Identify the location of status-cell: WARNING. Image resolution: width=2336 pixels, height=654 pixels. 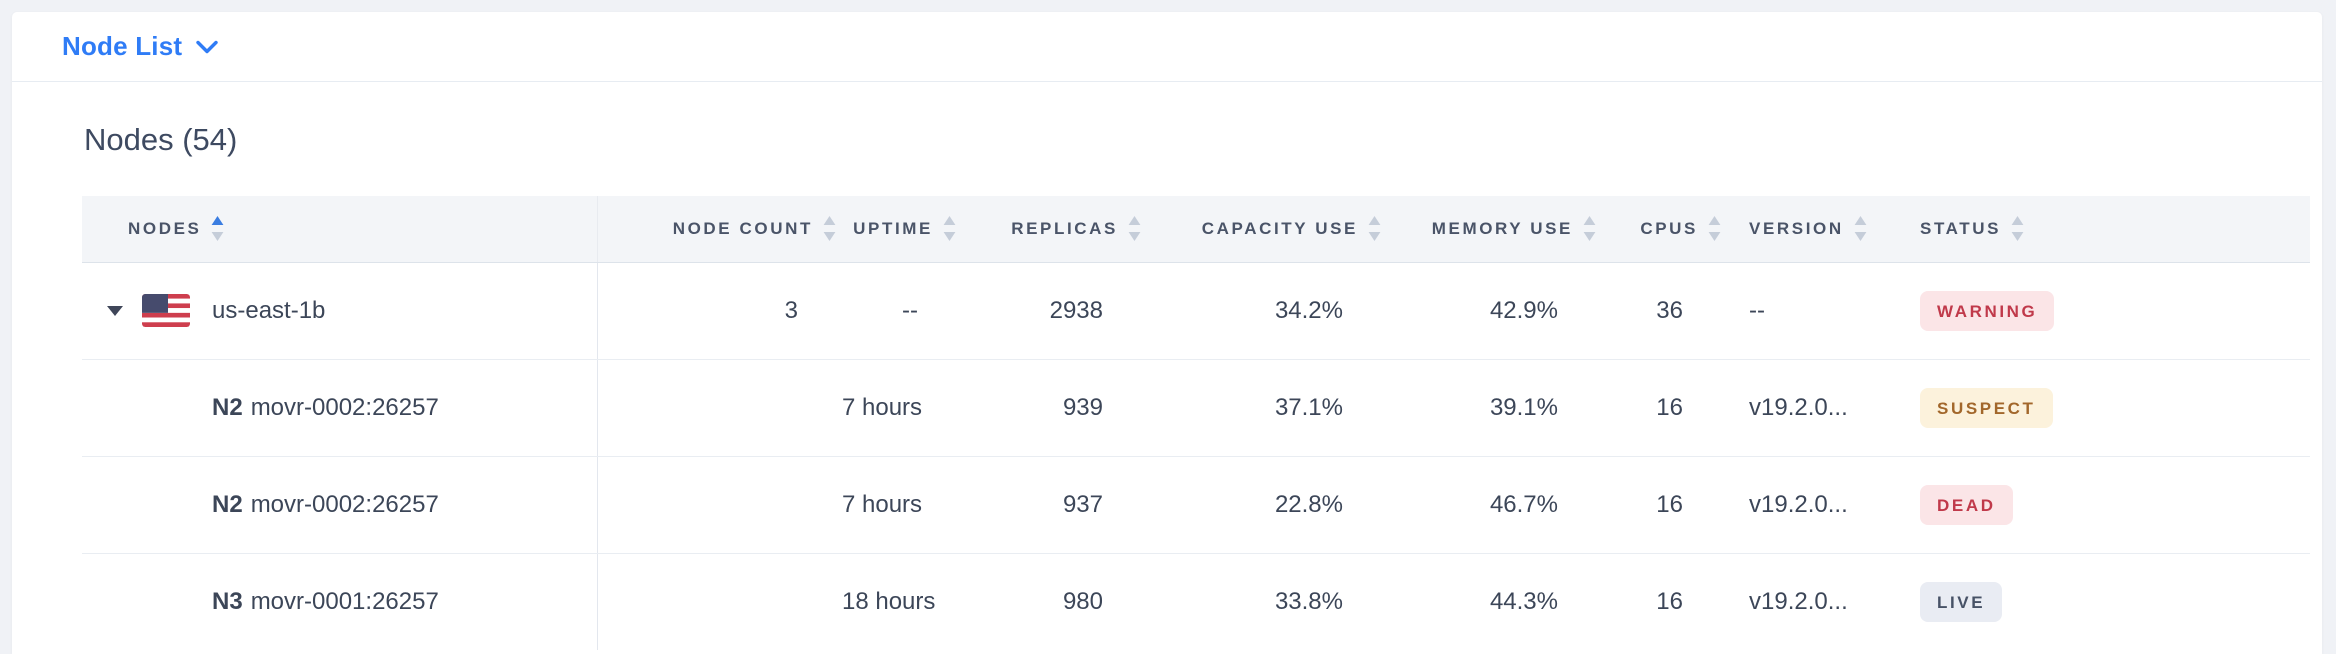
(2101, 311).